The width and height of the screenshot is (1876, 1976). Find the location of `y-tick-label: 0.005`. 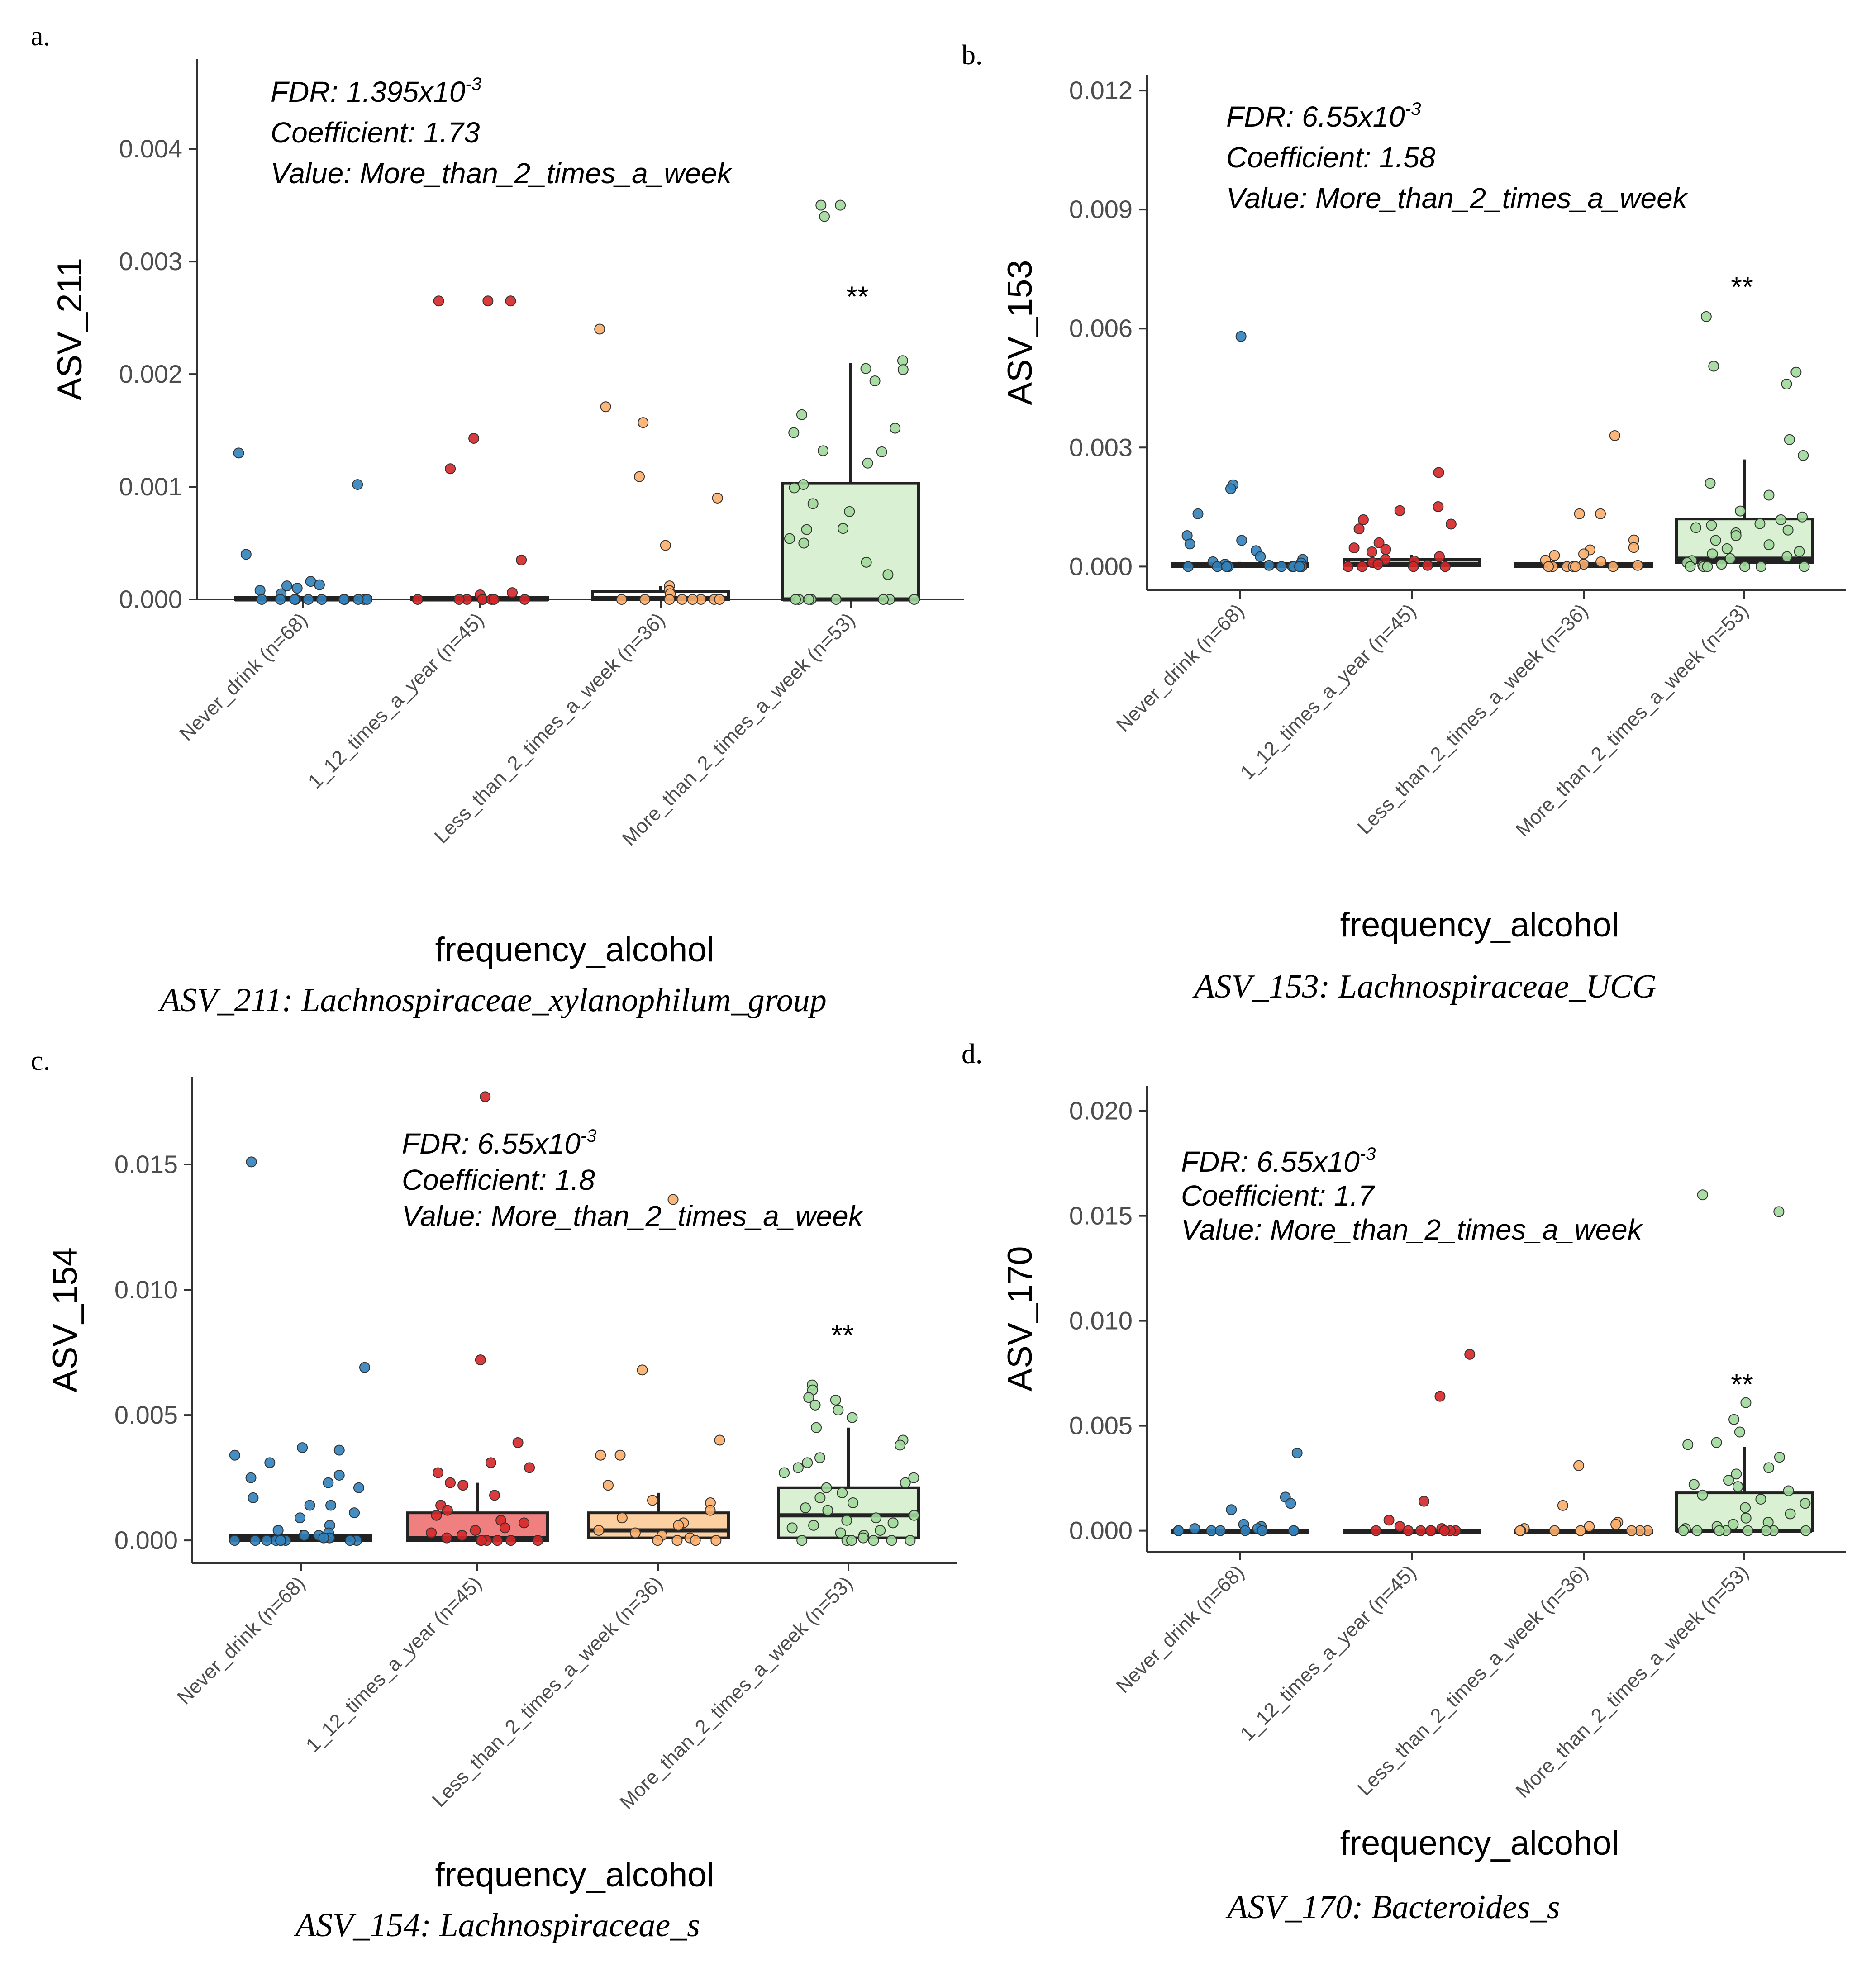

y-tick-label: 0.005 is located at coordinates (146, 1415).